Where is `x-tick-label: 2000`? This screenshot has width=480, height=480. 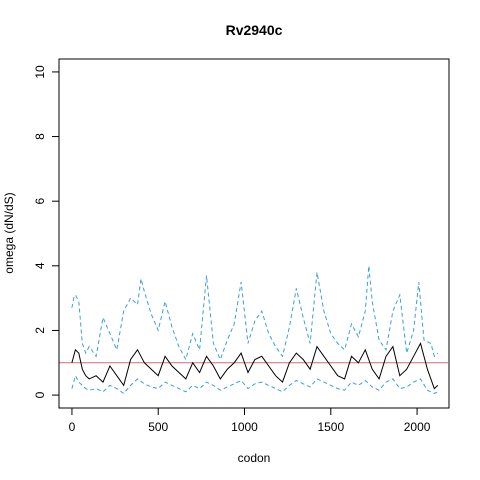
x-tick-label: 2000 is located at coordinates (417, 427).